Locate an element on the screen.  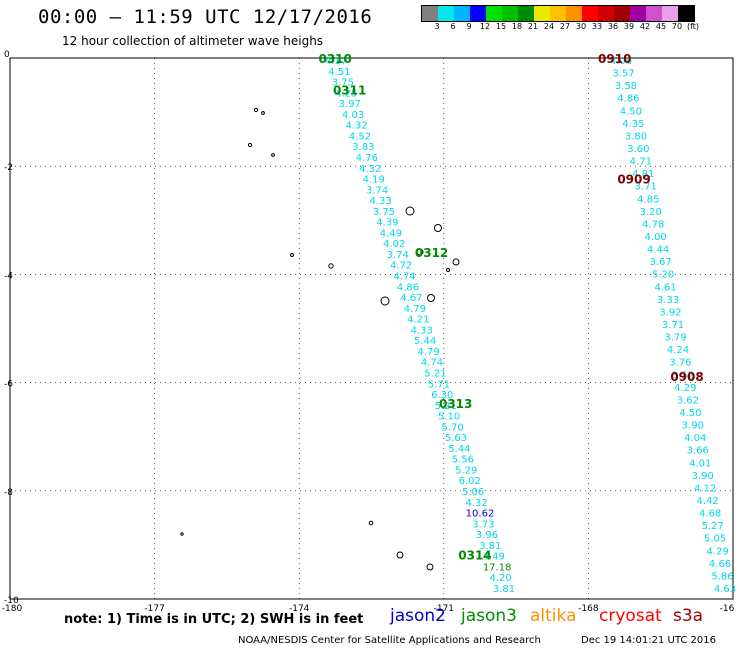
track-a-swh-value: 4.02 is located at coordinates (394, 244).